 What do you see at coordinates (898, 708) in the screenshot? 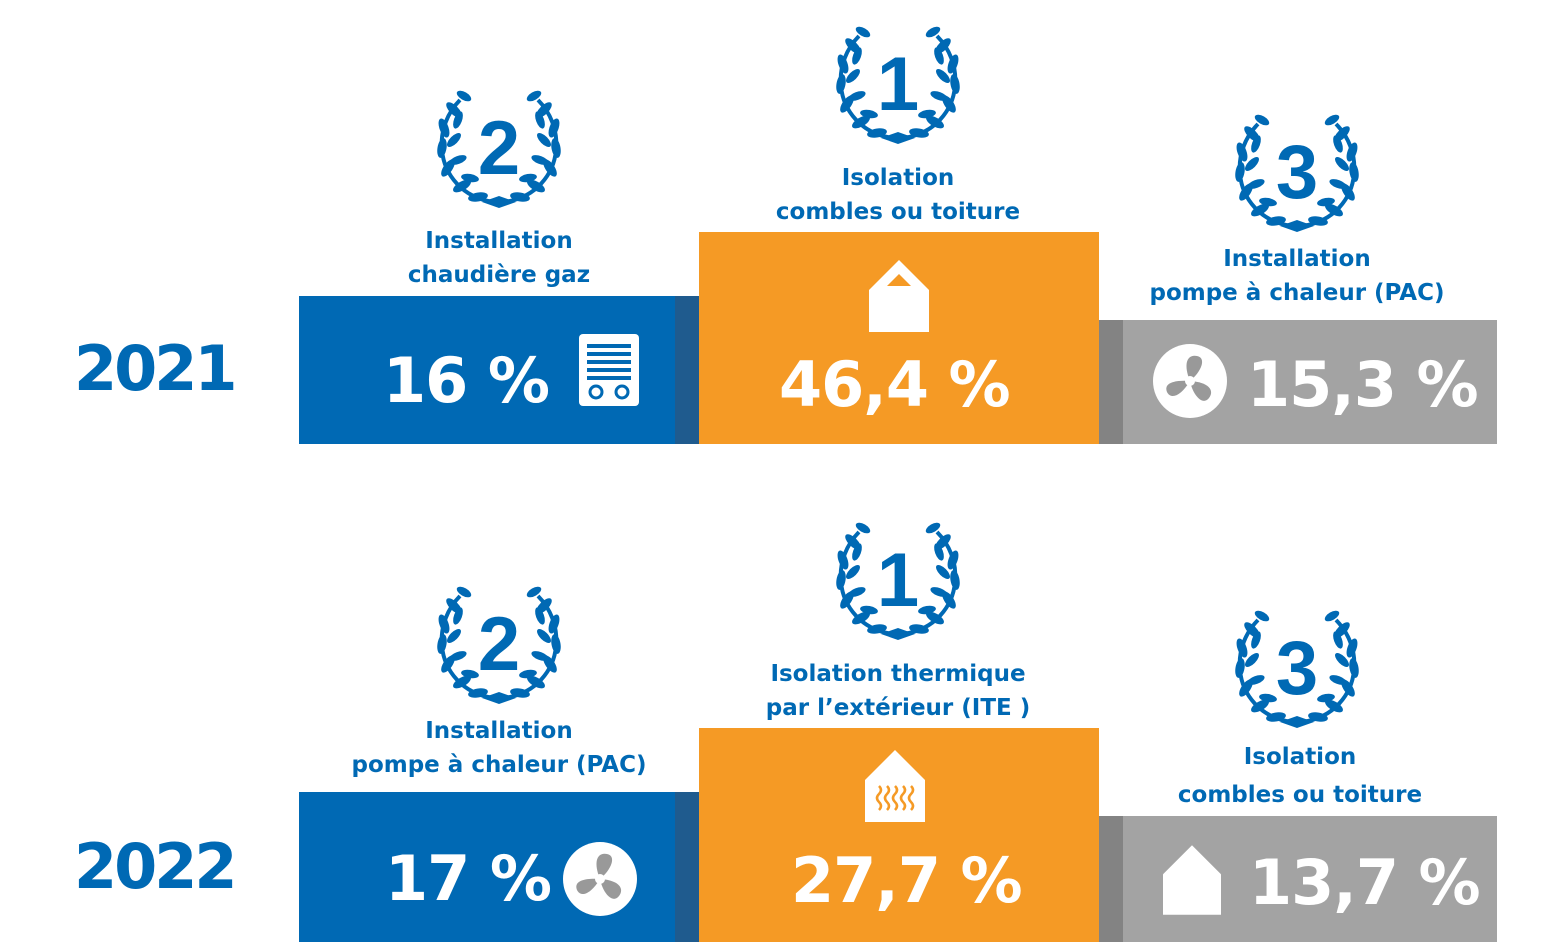
I see `label-line-2: par l’extérieur (ITE )` at bounding box center [898, 708].